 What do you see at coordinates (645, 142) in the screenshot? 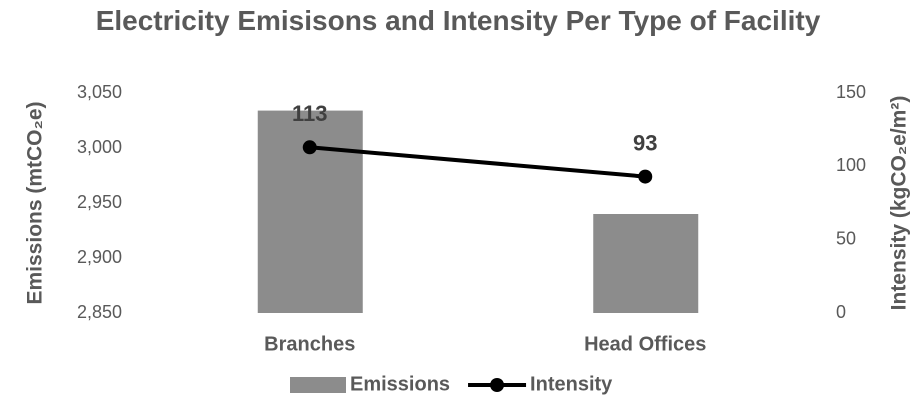
I see `data-label: 93` at bounding box center [645, 142].